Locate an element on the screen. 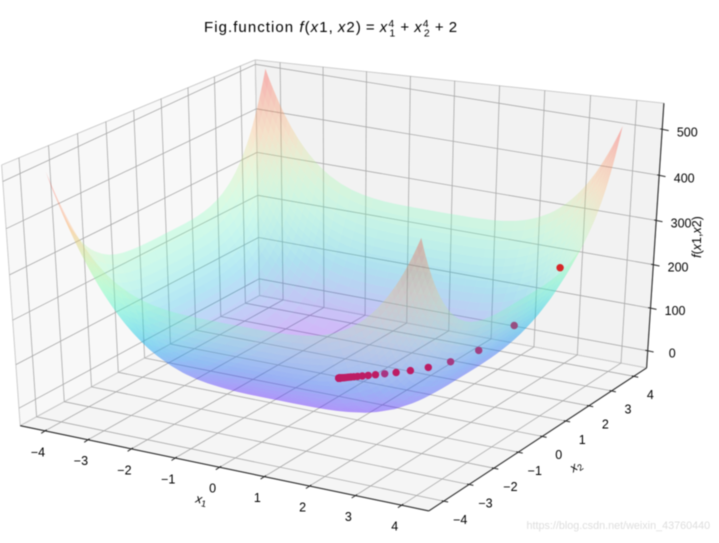  svg-text: 100 is located at coordinates (675, 311).